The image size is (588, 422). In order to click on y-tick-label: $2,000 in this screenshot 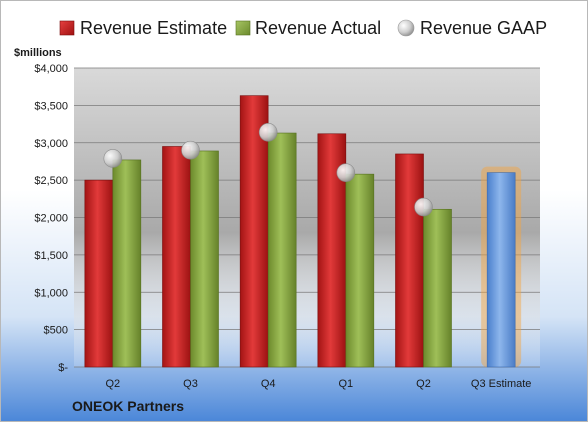, I will do `click(51, 219)`.